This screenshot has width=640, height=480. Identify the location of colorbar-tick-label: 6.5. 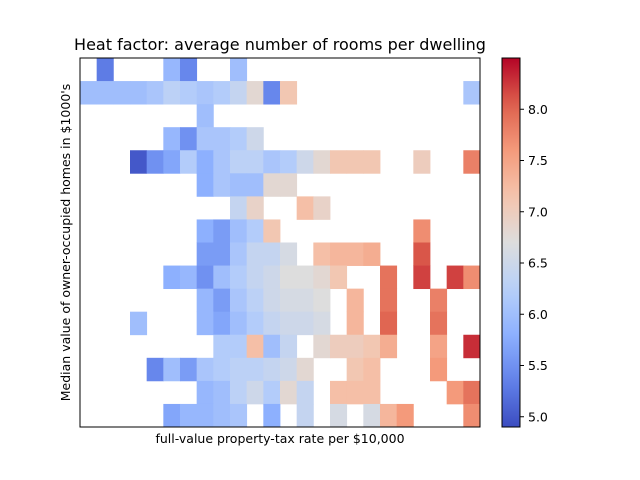
(538, 263).